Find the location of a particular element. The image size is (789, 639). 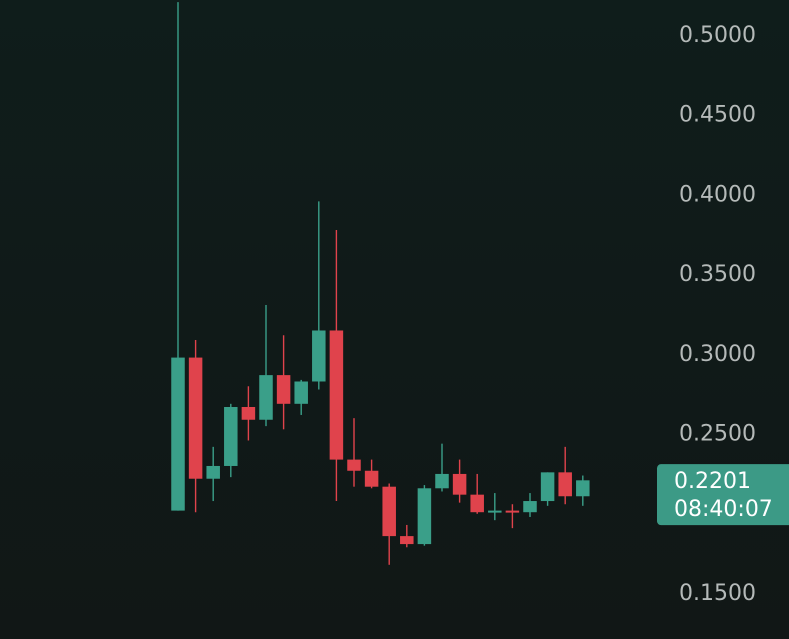

last-price-value: 0.2201 is located at coordinates (712, 481).